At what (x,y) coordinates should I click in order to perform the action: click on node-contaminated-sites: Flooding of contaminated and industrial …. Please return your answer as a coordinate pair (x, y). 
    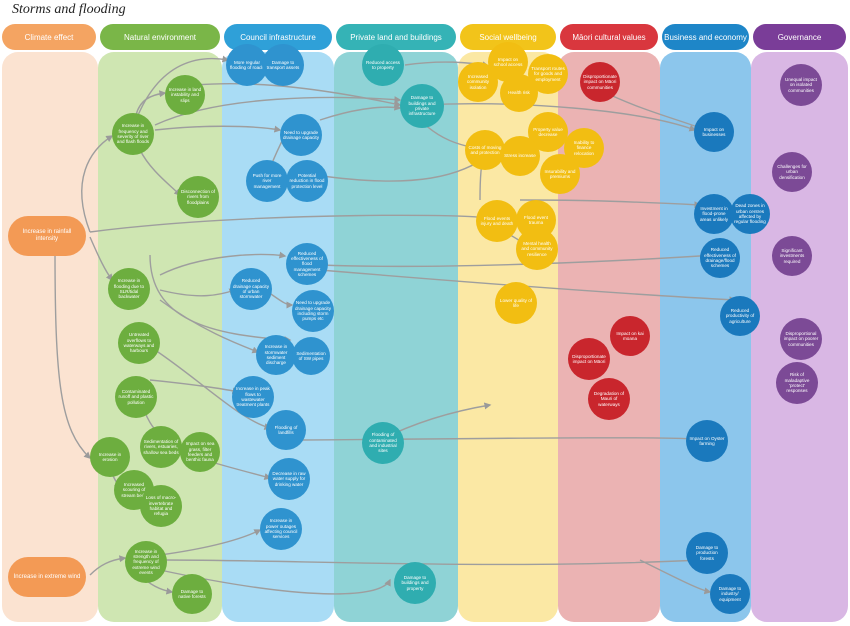
    Looking at the image, I should click on (383, 443).